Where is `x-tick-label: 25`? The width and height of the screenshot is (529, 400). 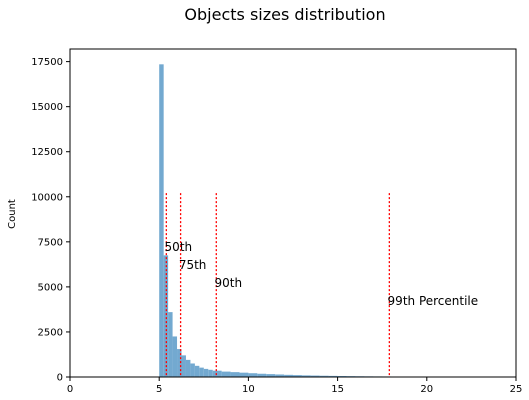 x-tick-label: 25 is located at coordinates (516, 389).